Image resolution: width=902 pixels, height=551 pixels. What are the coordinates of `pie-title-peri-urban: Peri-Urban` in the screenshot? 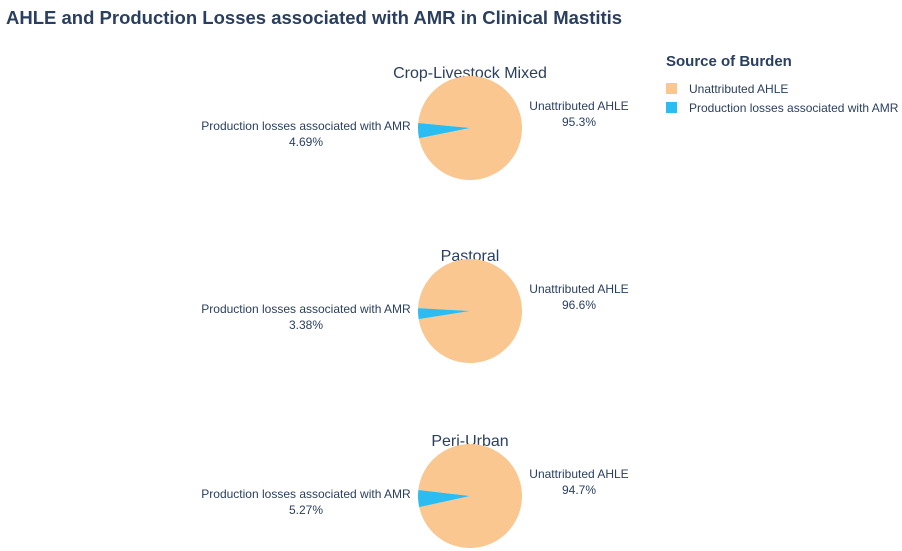 It's located at (469, 441).